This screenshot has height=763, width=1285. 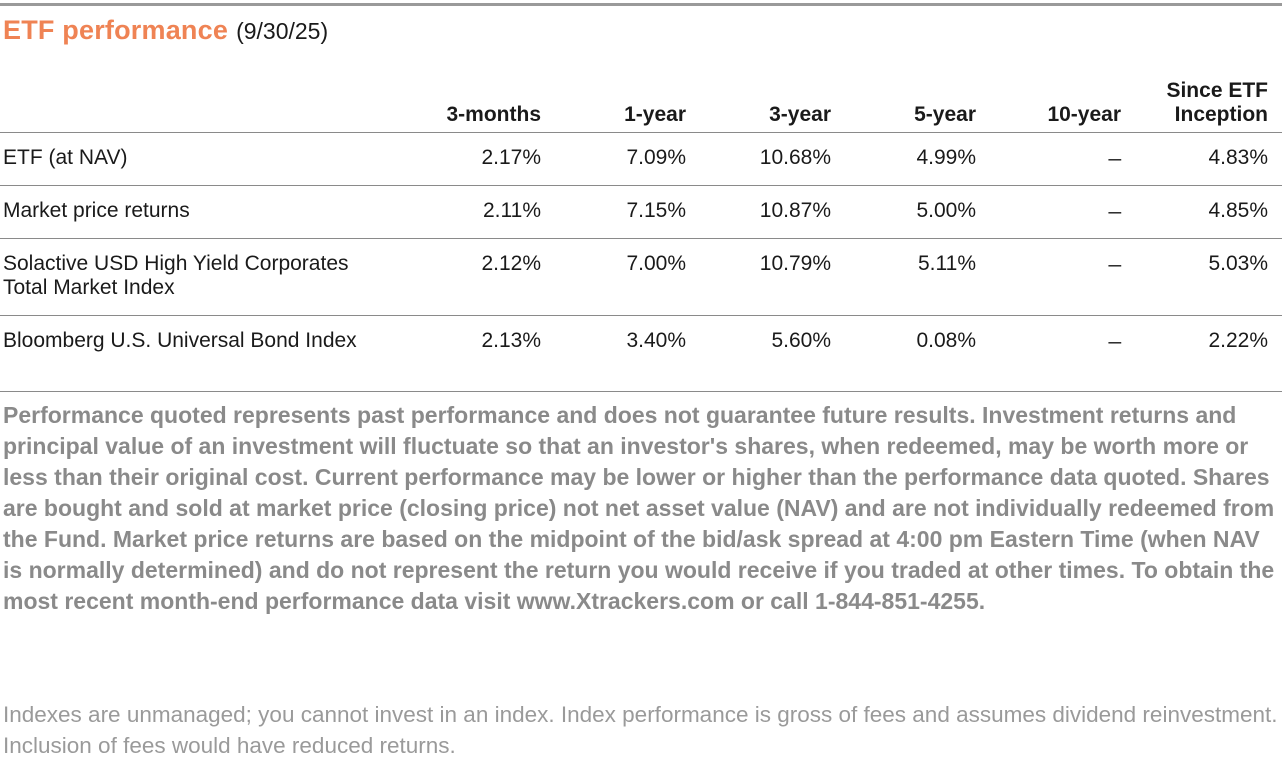 What do you see at coordinates (641, 4) in the screenshot?
I see `top-rule` at bounding box center [641, 4].